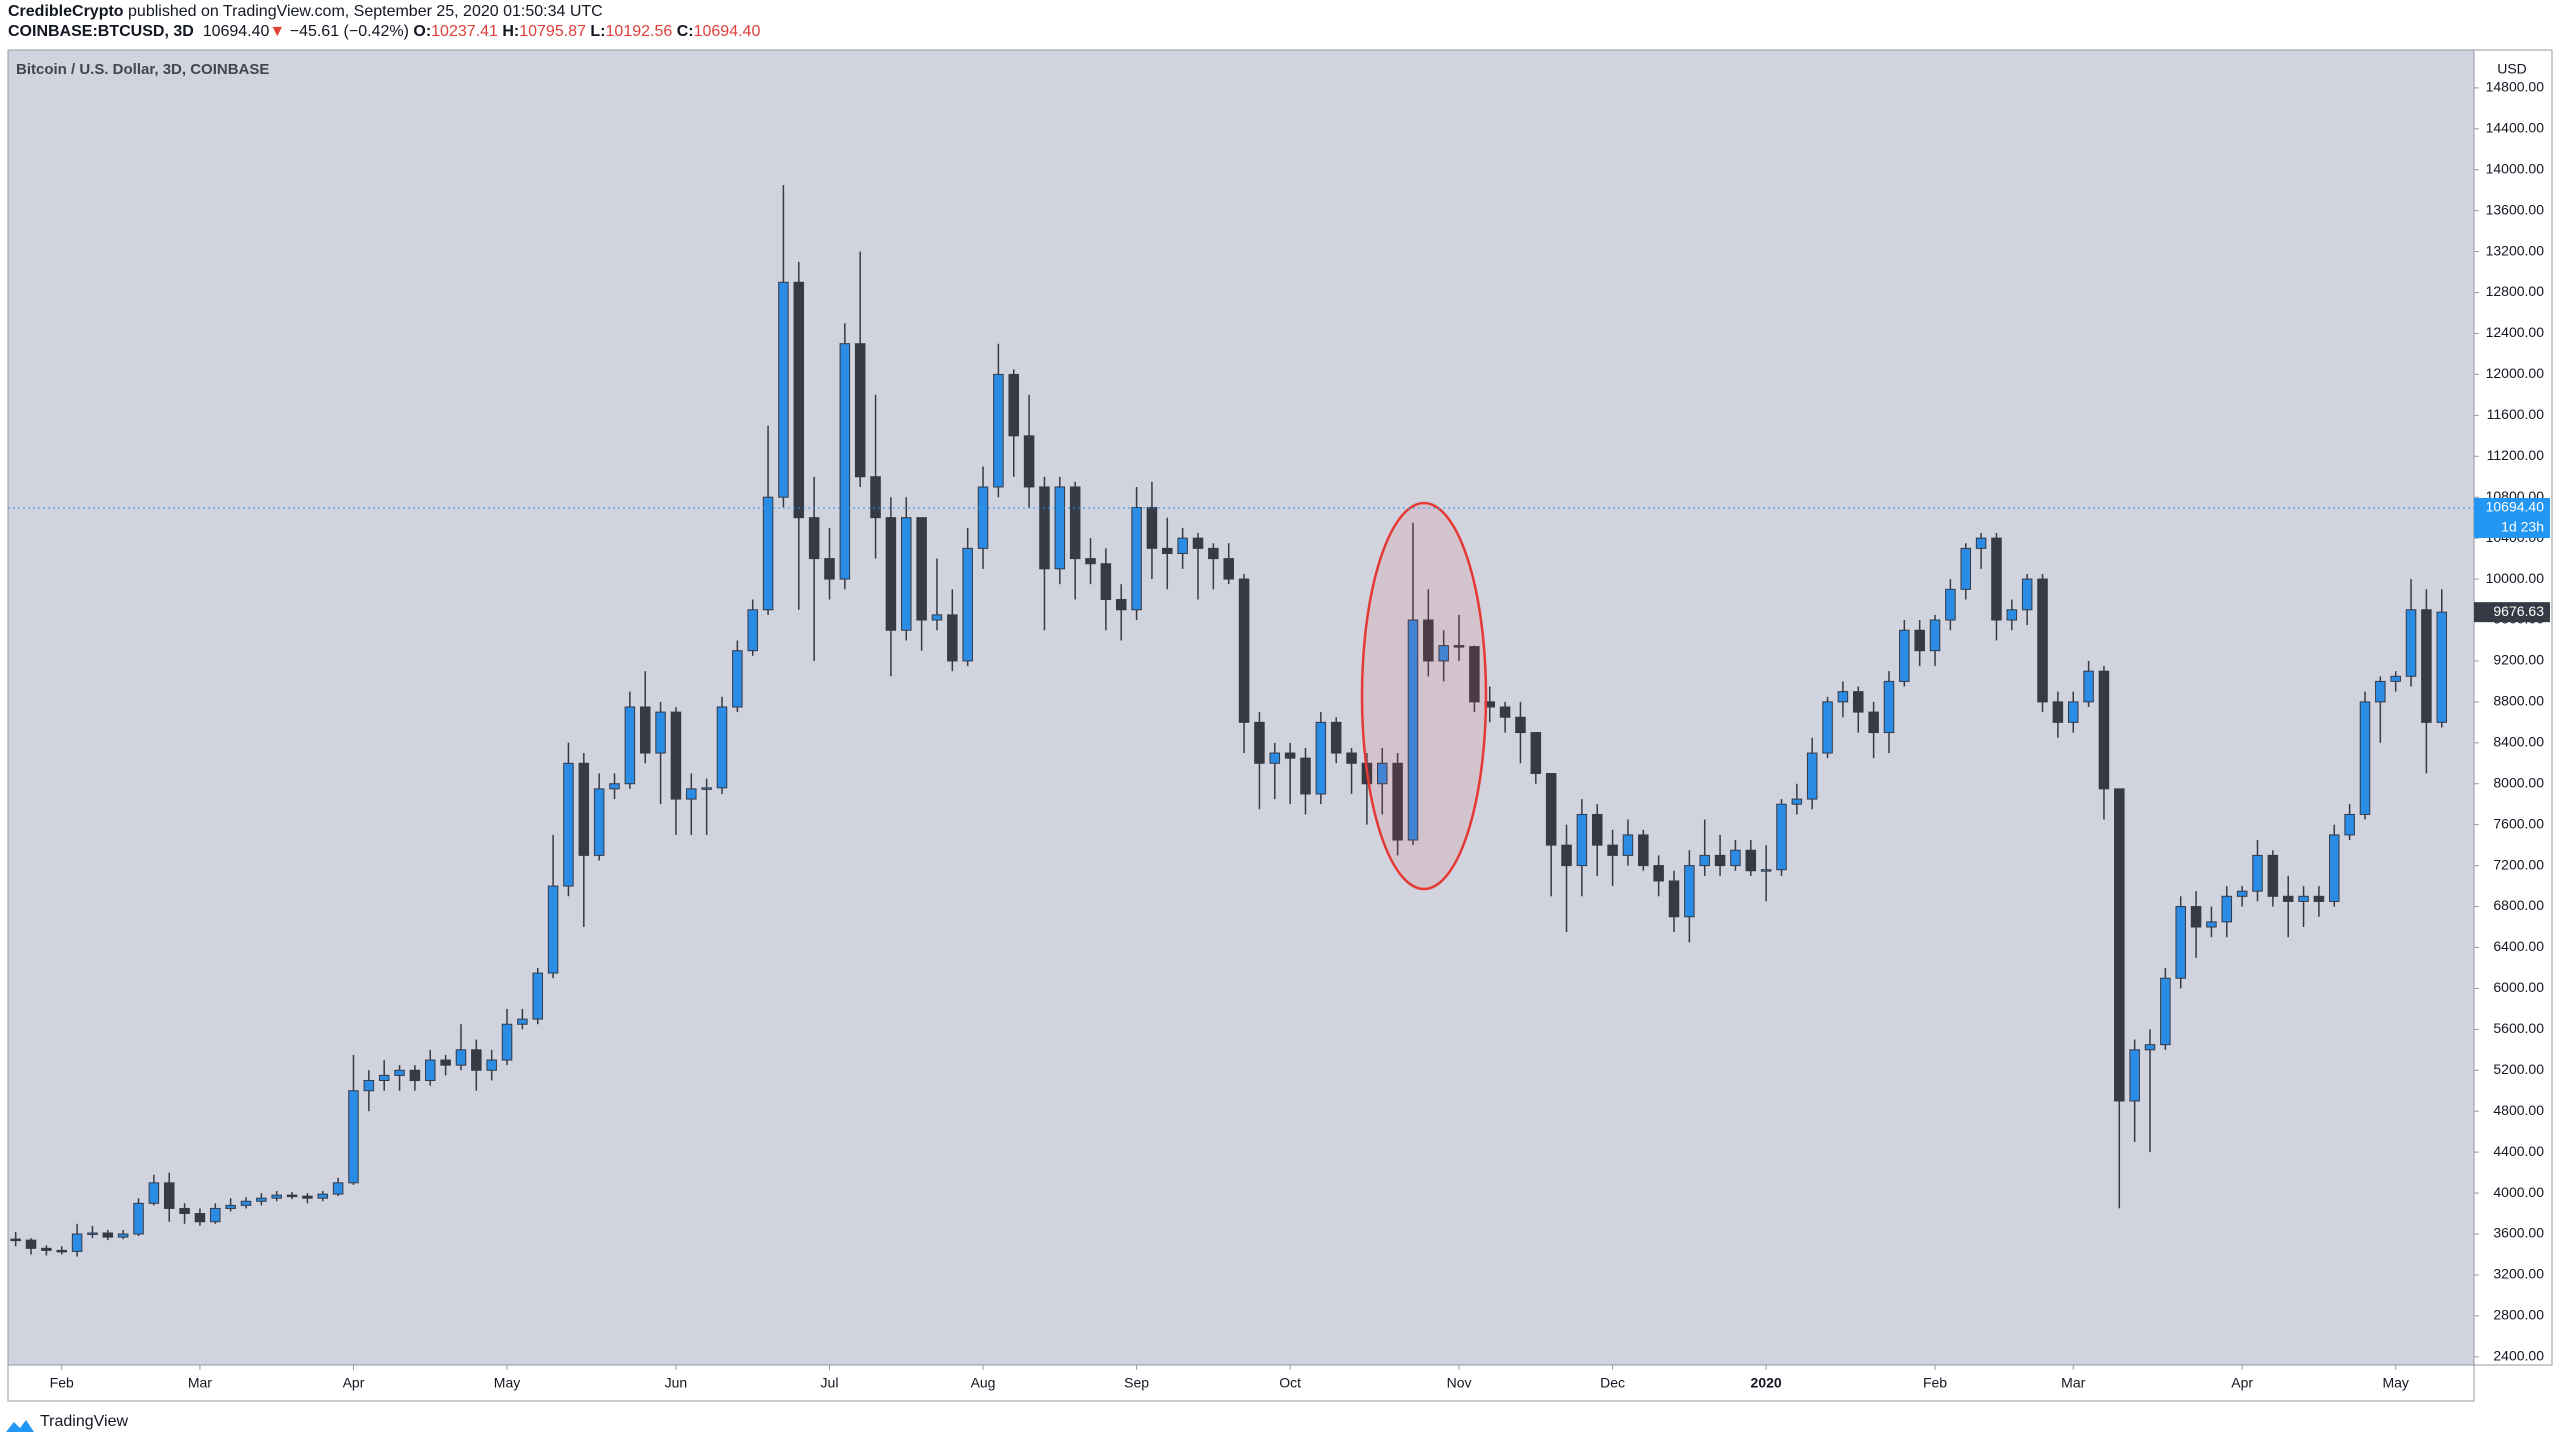 The width and height of the screenshot is (2560, 1443). What do you see at coordinates (983, 1383) in the screenshot?
I see `x-tick-label: Aug` at bounding box center [983, 1383].